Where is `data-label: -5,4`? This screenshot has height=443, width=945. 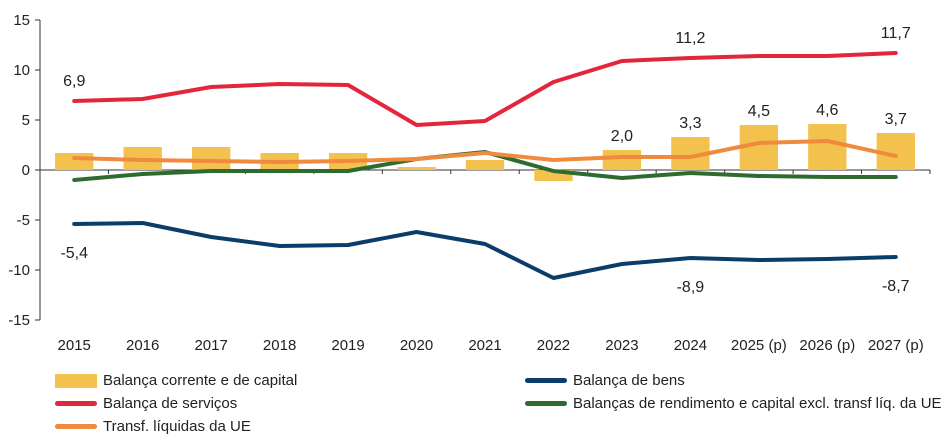
data-label: -5,4 is located at coordinates (74, 253).